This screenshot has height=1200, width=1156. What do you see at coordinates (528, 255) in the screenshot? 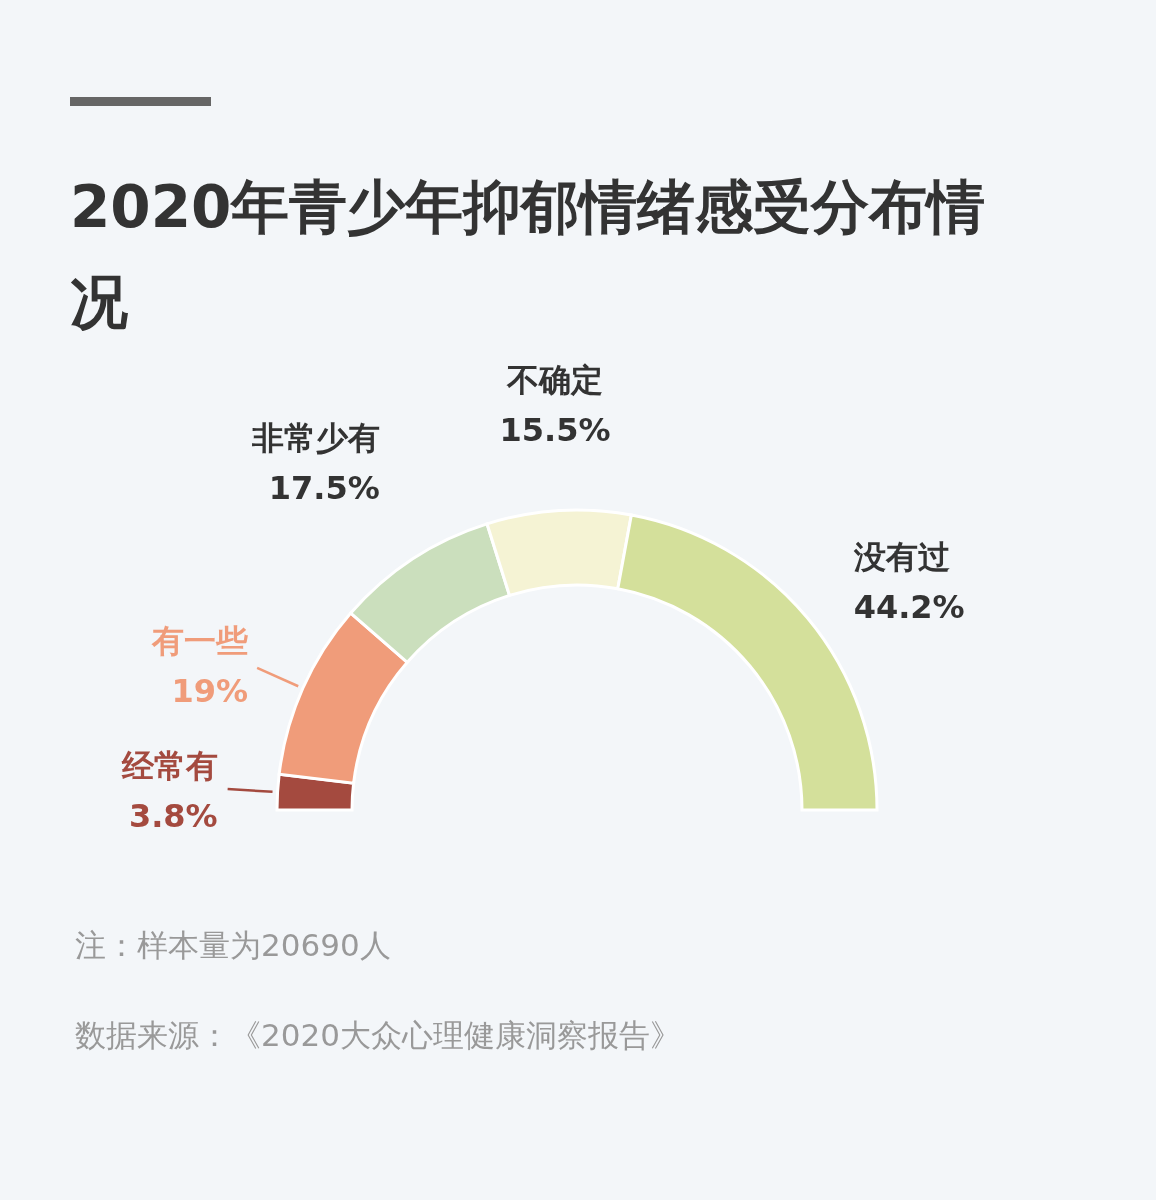
I see `chart-title: 2020年青少年抑郁情绪感受分布情况` at bounding box center [528, 255].